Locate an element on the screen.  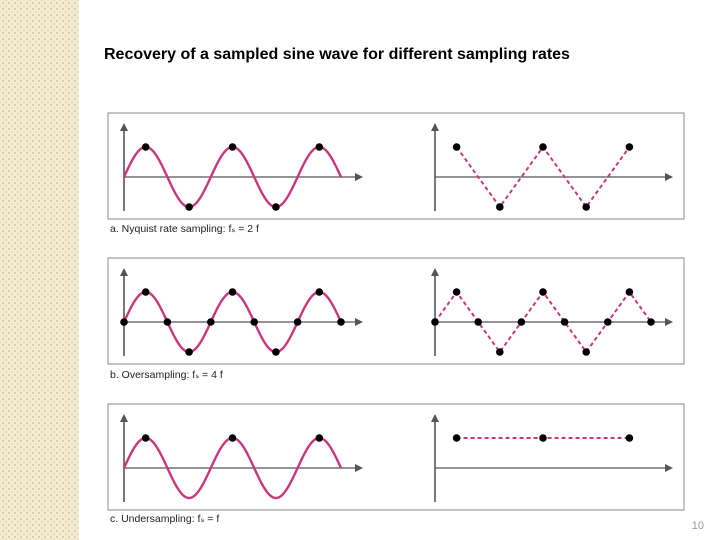
plot-area-oversampling is located at coordinates (396, 312).